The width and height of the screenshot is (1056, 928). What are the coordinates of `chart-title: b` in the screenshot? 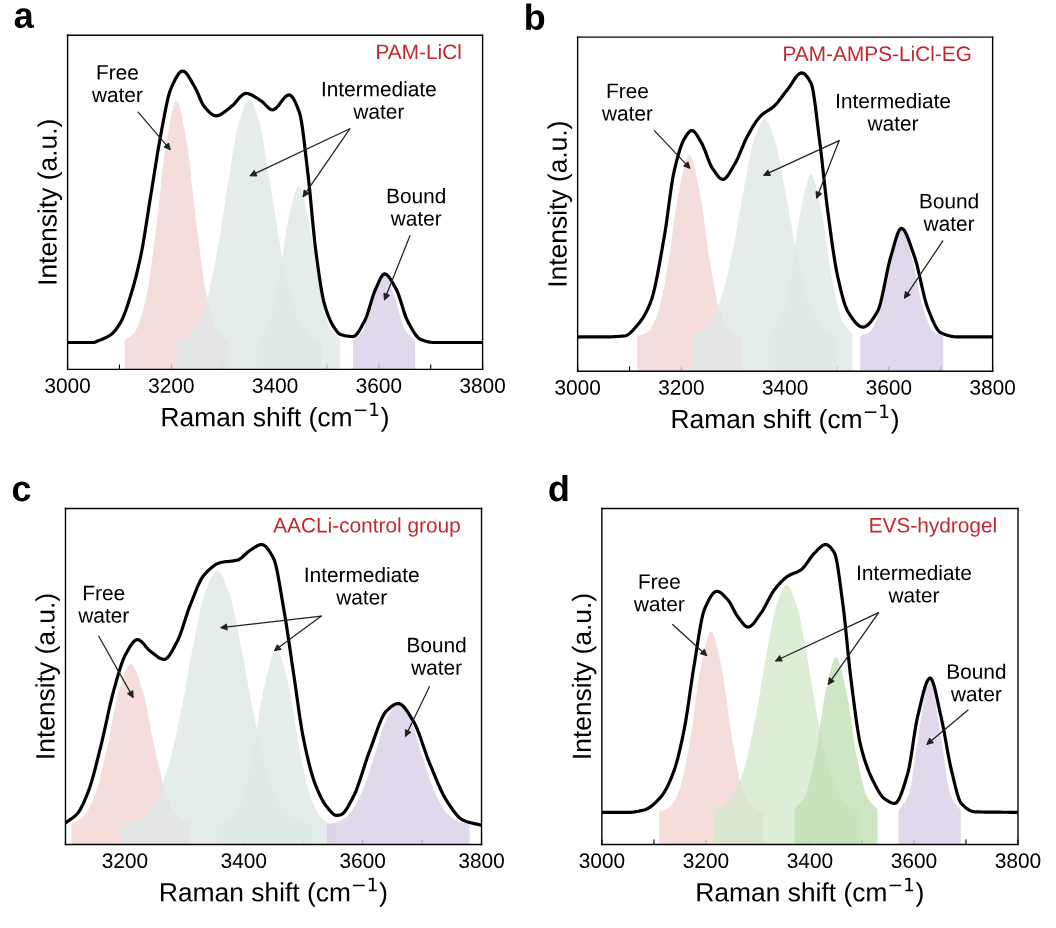 It's located at (535, 16).